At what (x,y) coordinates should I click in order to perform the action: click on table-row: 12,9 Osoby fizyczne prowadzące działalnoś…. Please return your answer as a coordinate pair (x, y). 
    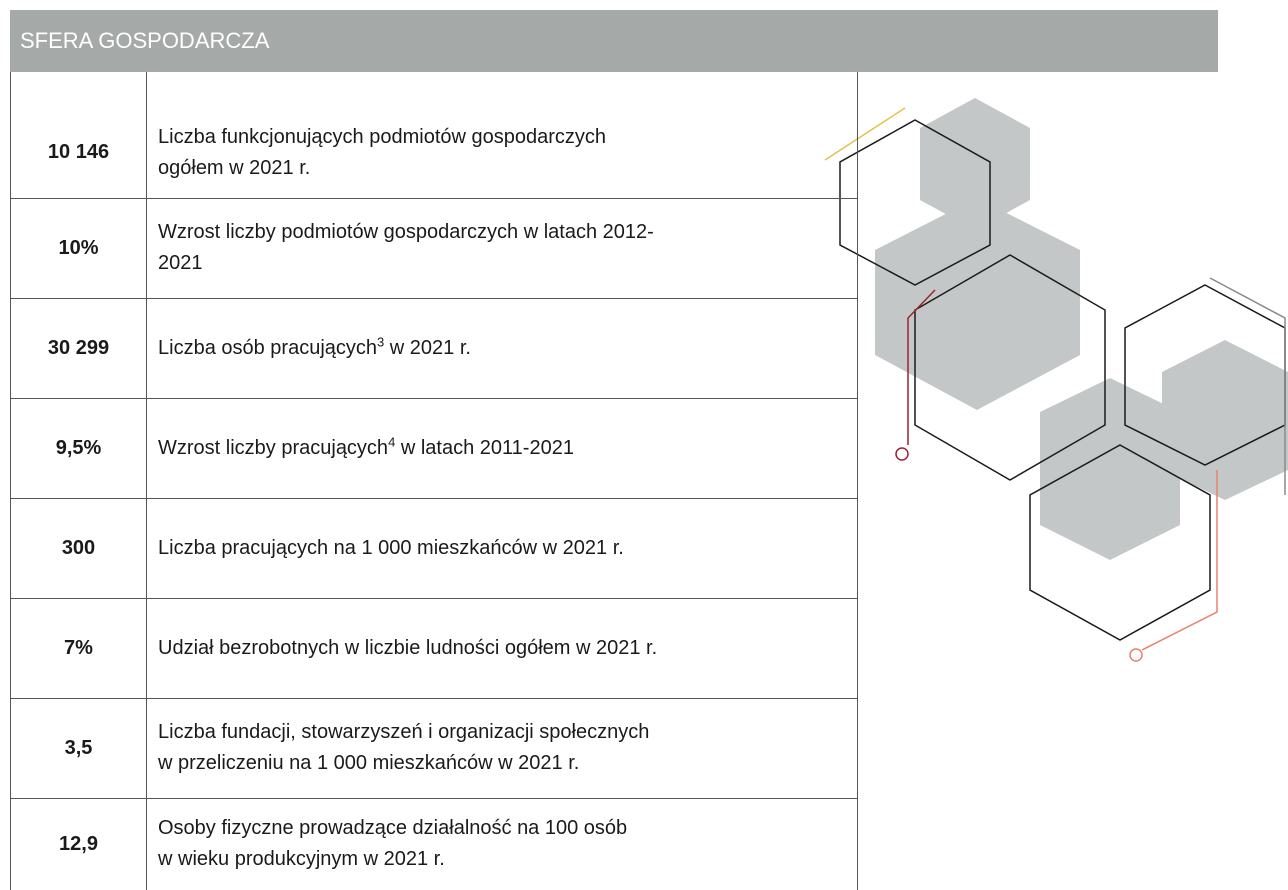
    Looking at the image, I should click on (434, 844).